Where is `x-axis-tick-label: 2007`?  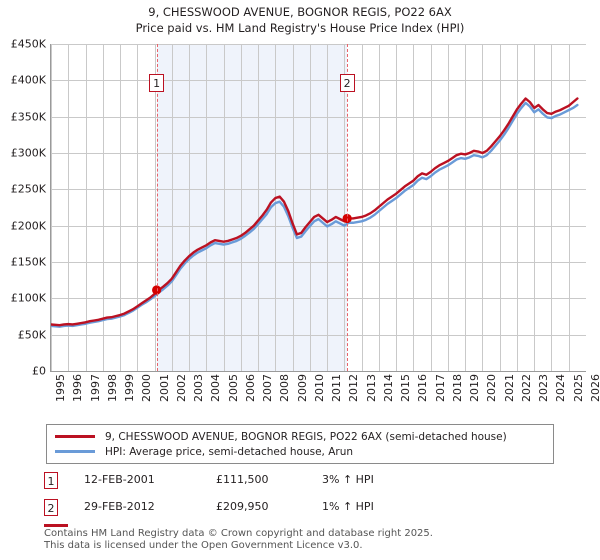
x-axis-tick-label: 2007 is located at coordinates (268, 388).